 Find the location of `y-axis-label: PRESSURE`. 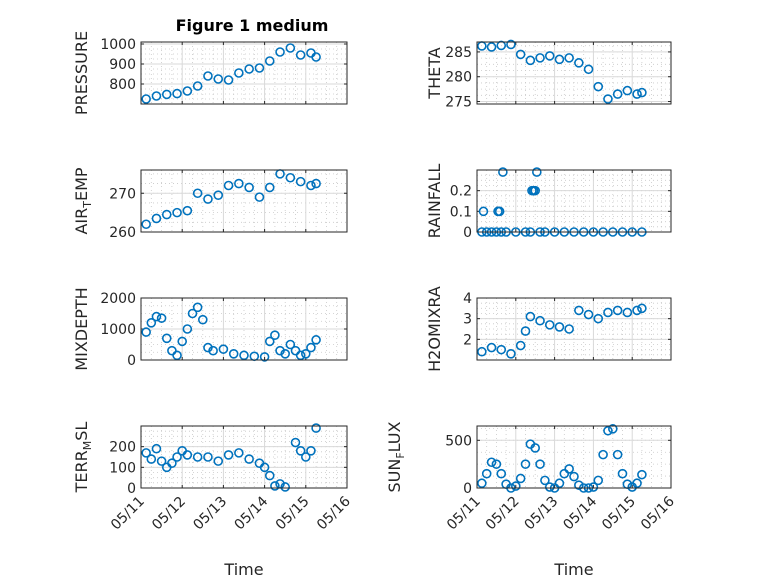

y-axis-label: PRESSURE is located at coordinates (81, 73).